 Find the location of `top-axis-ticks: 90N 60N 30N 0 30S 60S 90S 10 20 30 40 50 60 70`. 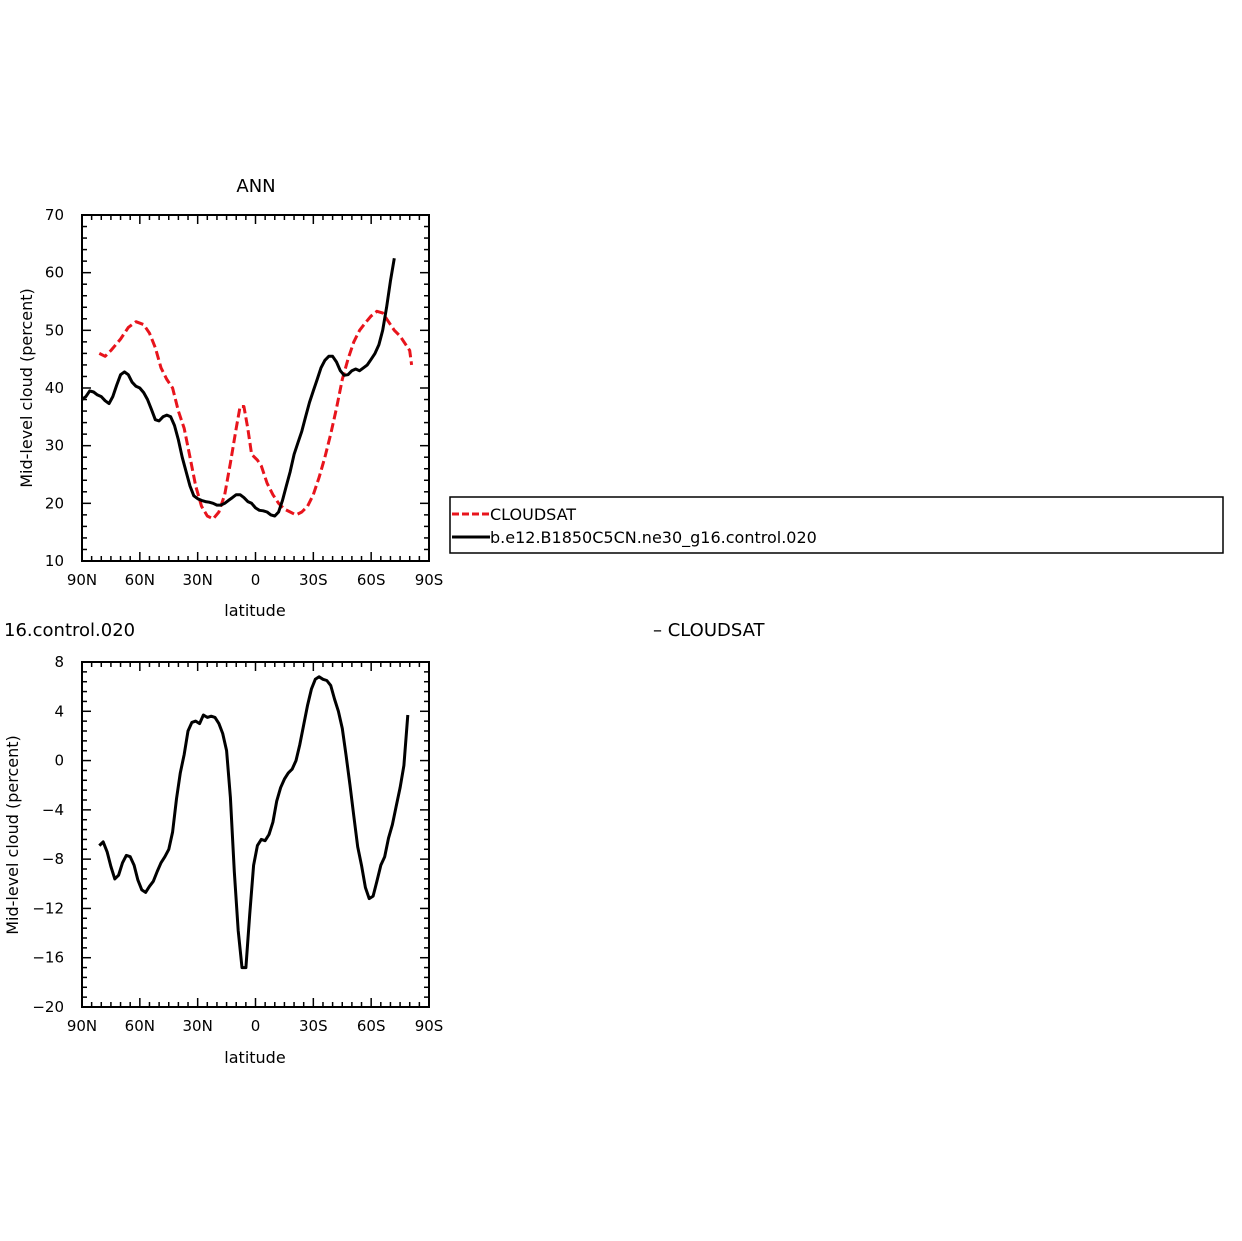

top-axis-ticks: 90N 60N 30N 0 30S 60S 90S 10 20 30 40 50 60 70 is located at coordinates (244, 397).